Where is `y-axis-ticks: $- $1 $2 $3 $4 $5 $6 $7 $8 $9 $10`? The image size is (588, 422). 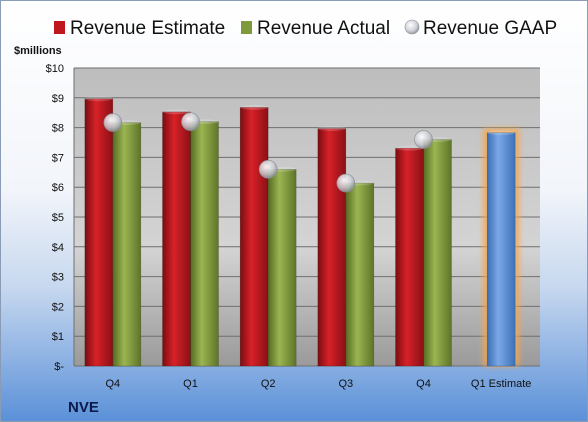 y-axis-ticks: $- $1 $2 $3 $4 $5 $6 $7 $8 $9 $10 is located at coordinates (55, 218).